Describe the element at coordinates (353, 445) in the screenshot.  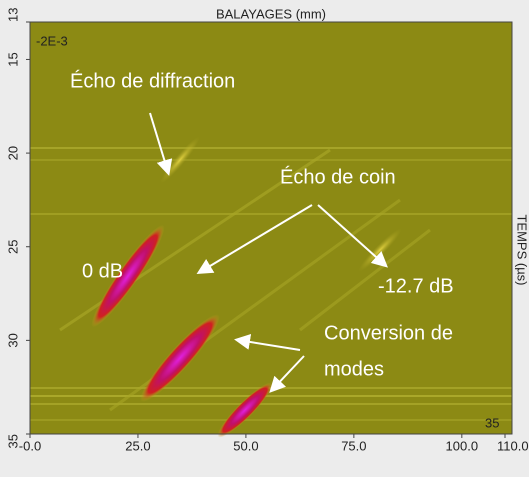
I see `x-tick-label: 75.0` at that location.